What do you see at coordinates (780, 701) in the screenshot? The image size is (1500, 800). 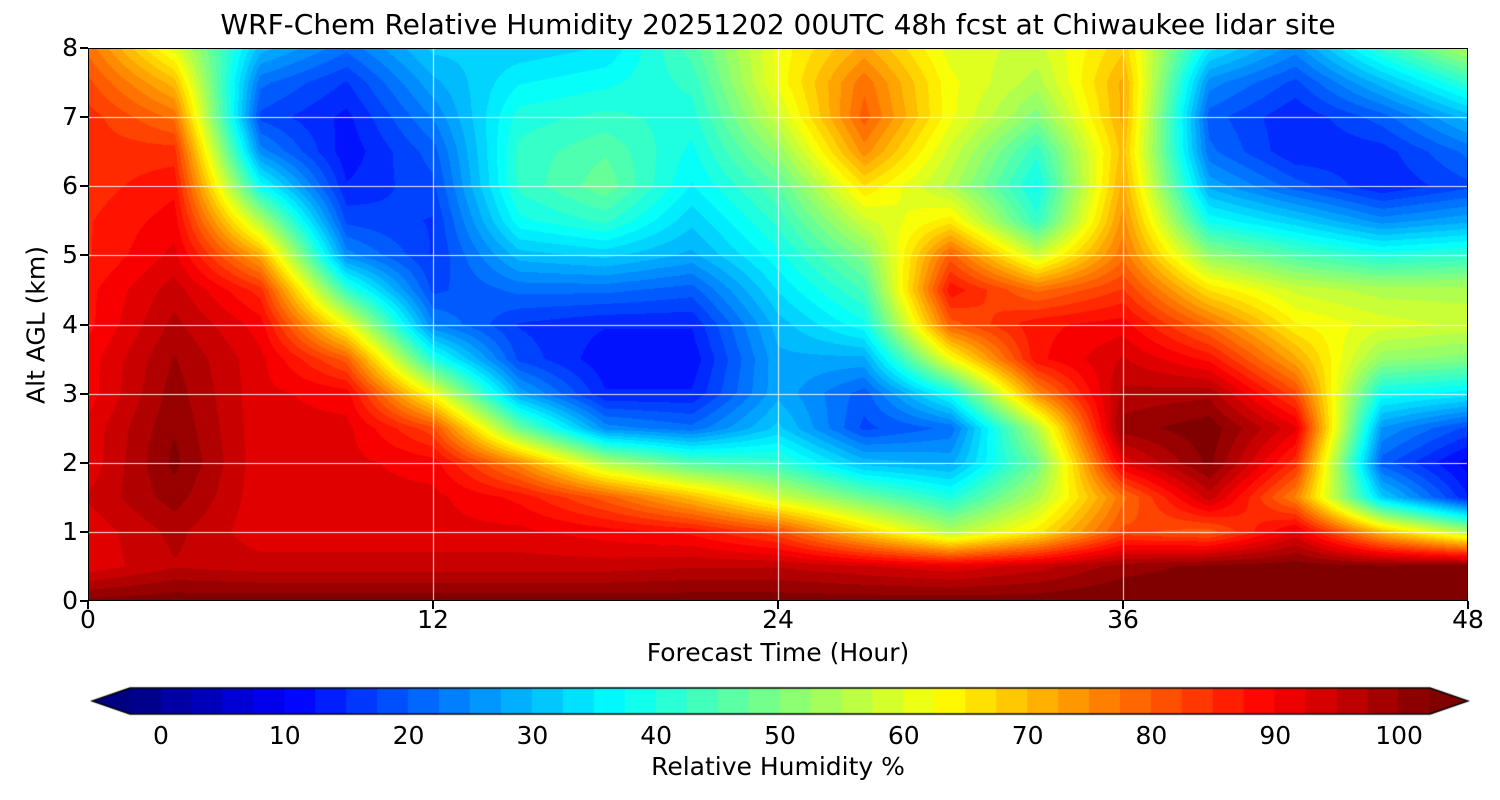 I see `colorbar-canvas` at bounding box center [780, 701].